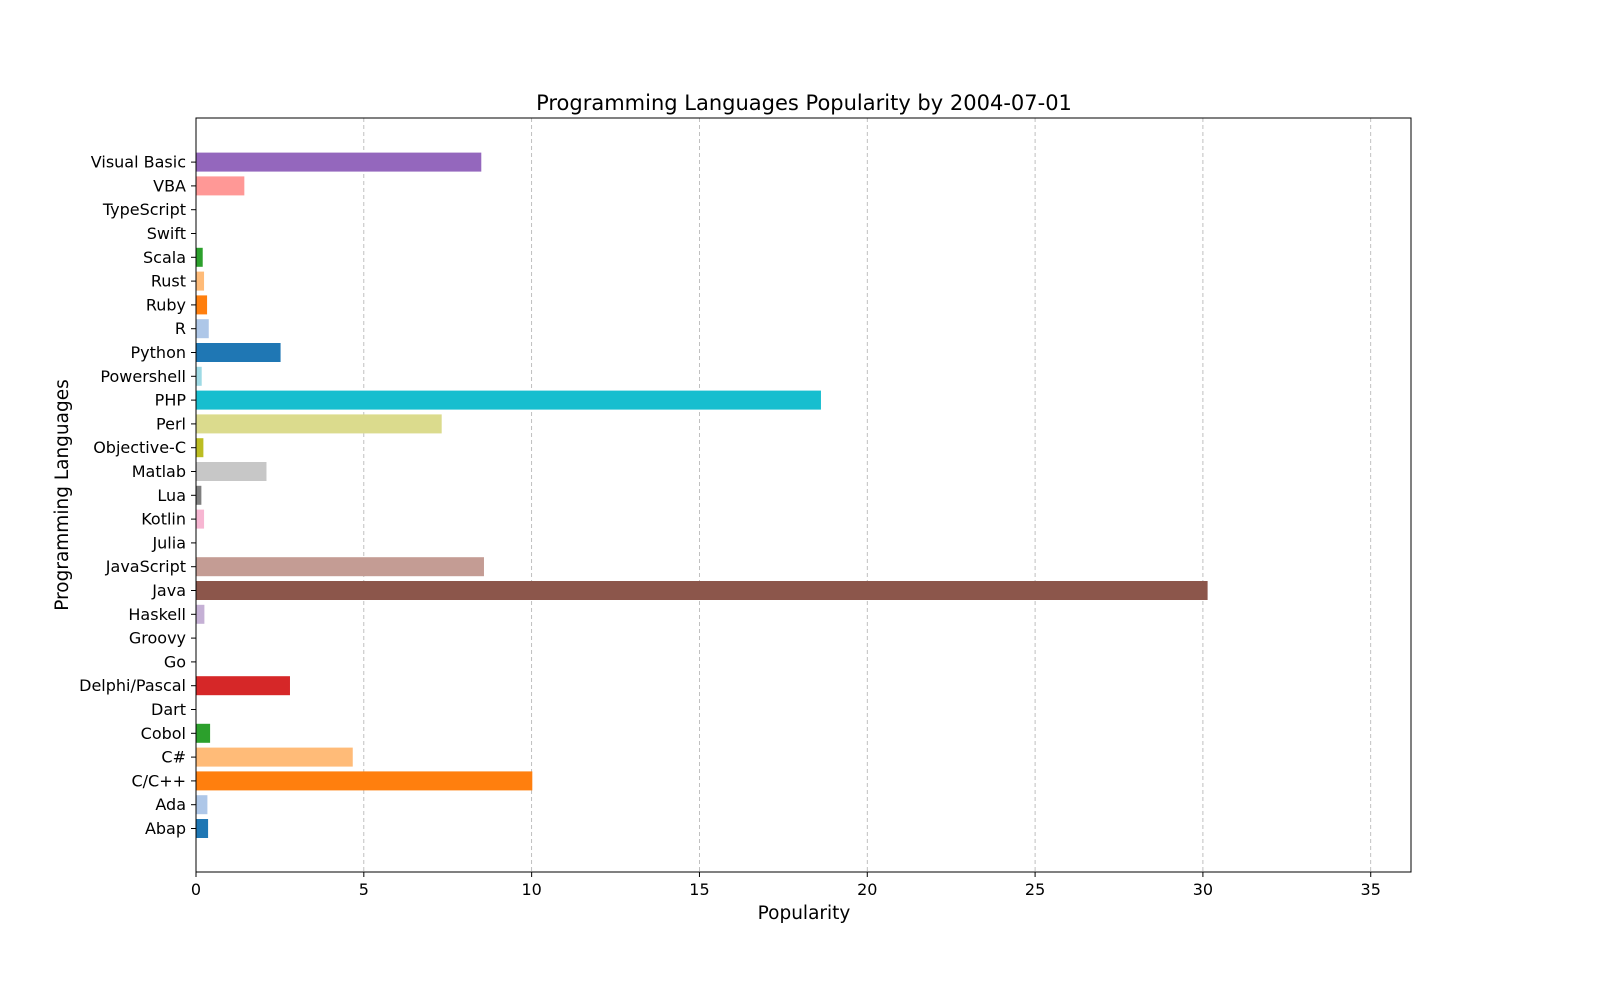  Describe the element at coordinates (168, 281) in the screenshot. I see `y-tick-label: Rust` at that location.